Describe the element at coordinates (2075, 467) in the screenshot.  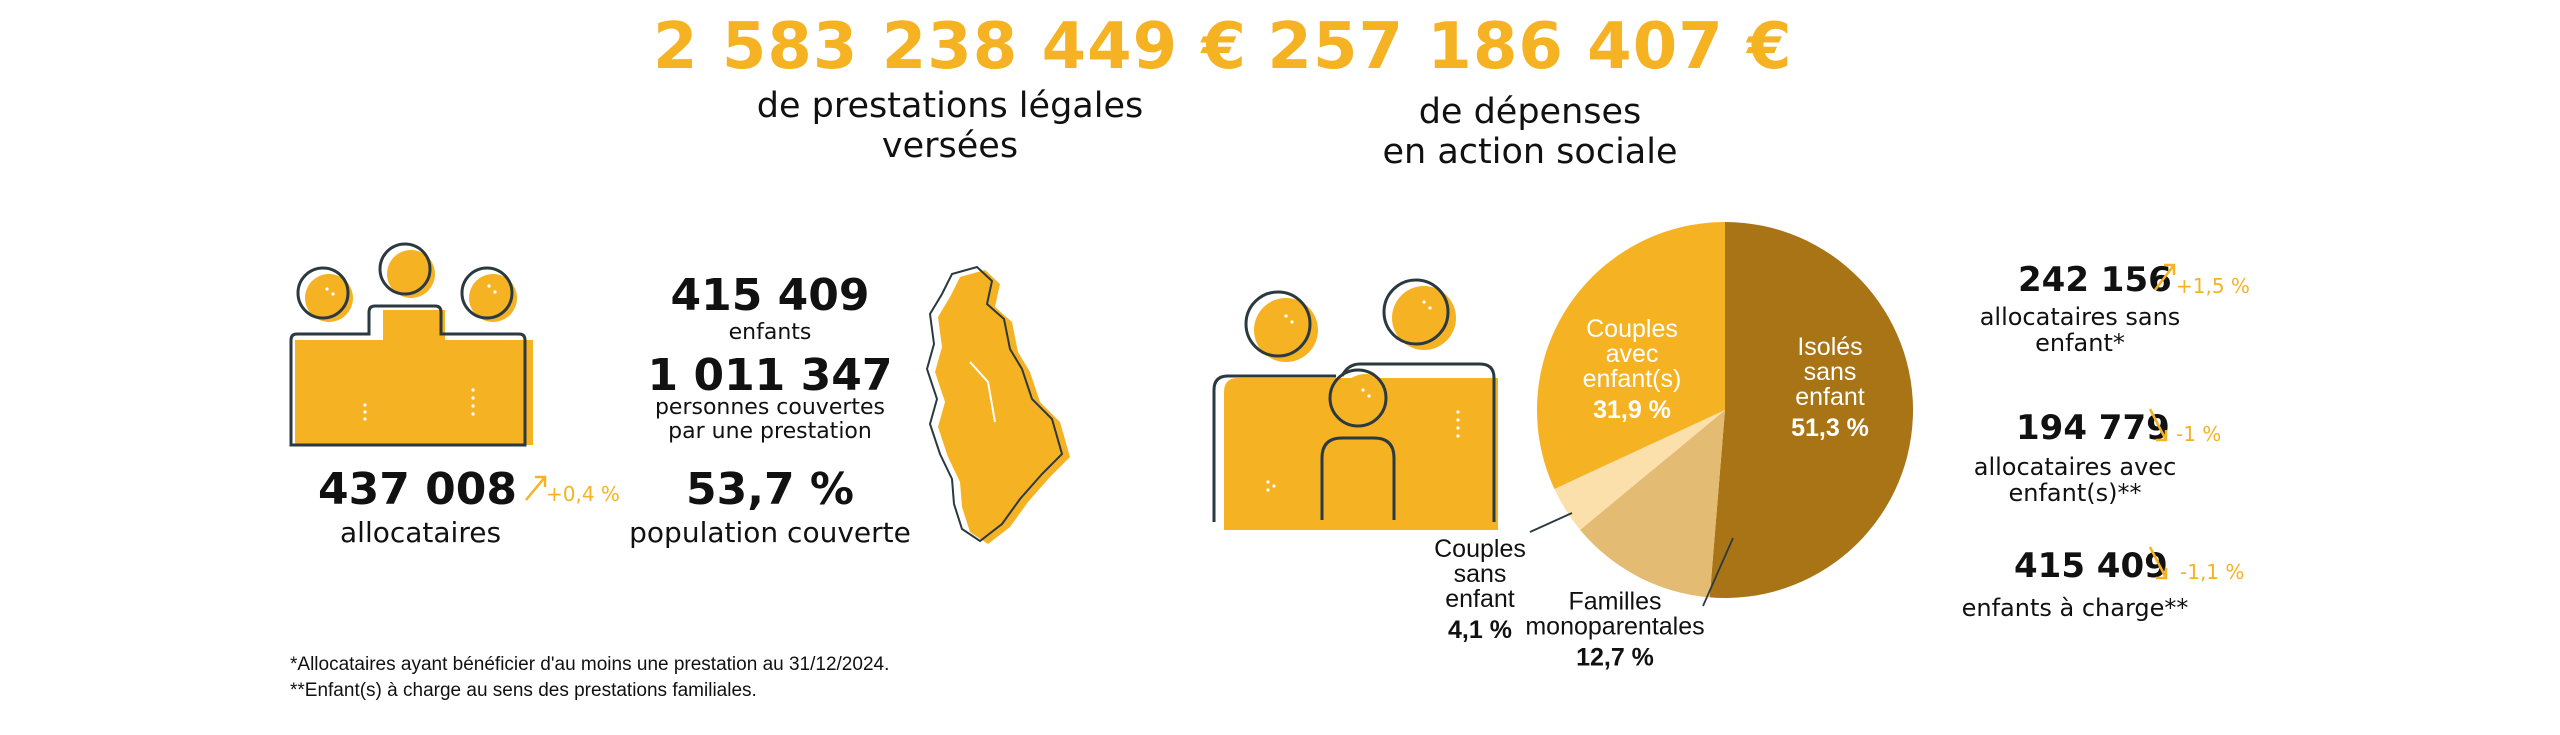
I see `avec-enfants-label-line1: allocataires avec` at that location.